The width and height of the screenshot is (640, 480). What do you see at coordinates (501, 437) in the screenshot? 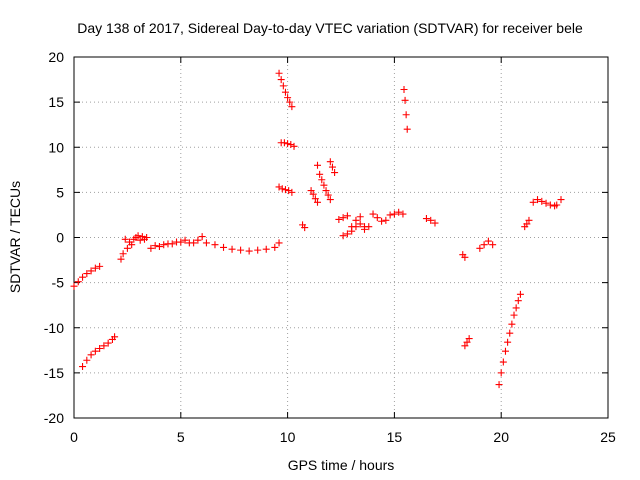
I see `x-tick-label: 20` at bounding box center [501, 437].